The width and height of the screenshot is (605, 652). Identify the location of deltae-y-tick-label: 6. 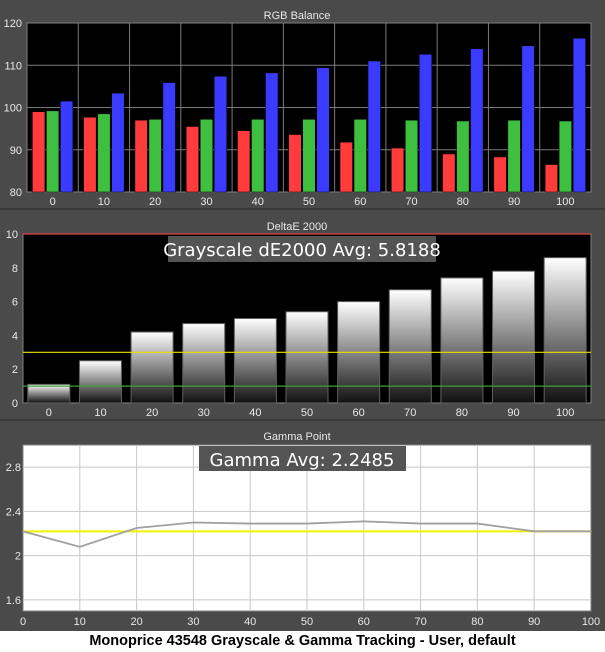
(15, 303).